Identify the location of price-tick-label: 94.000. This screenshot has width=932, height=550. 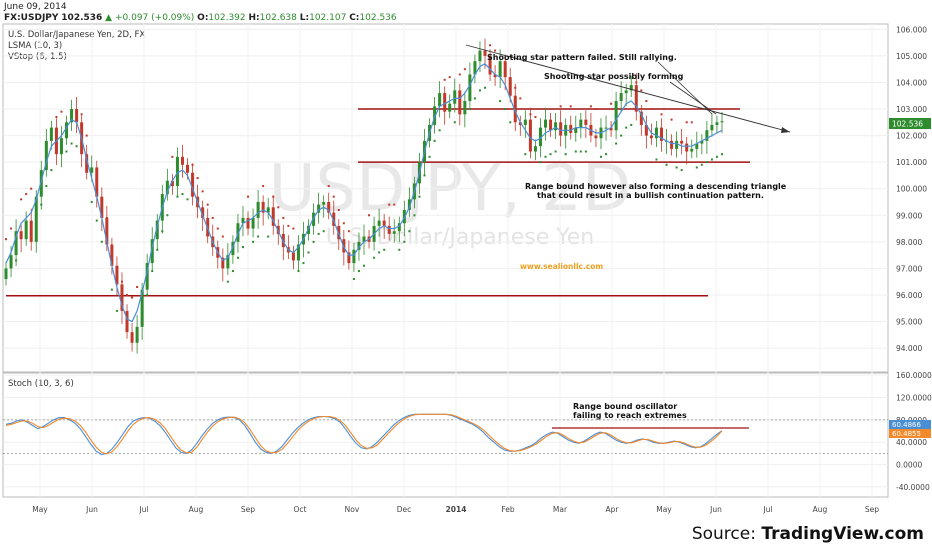
(909, 348).